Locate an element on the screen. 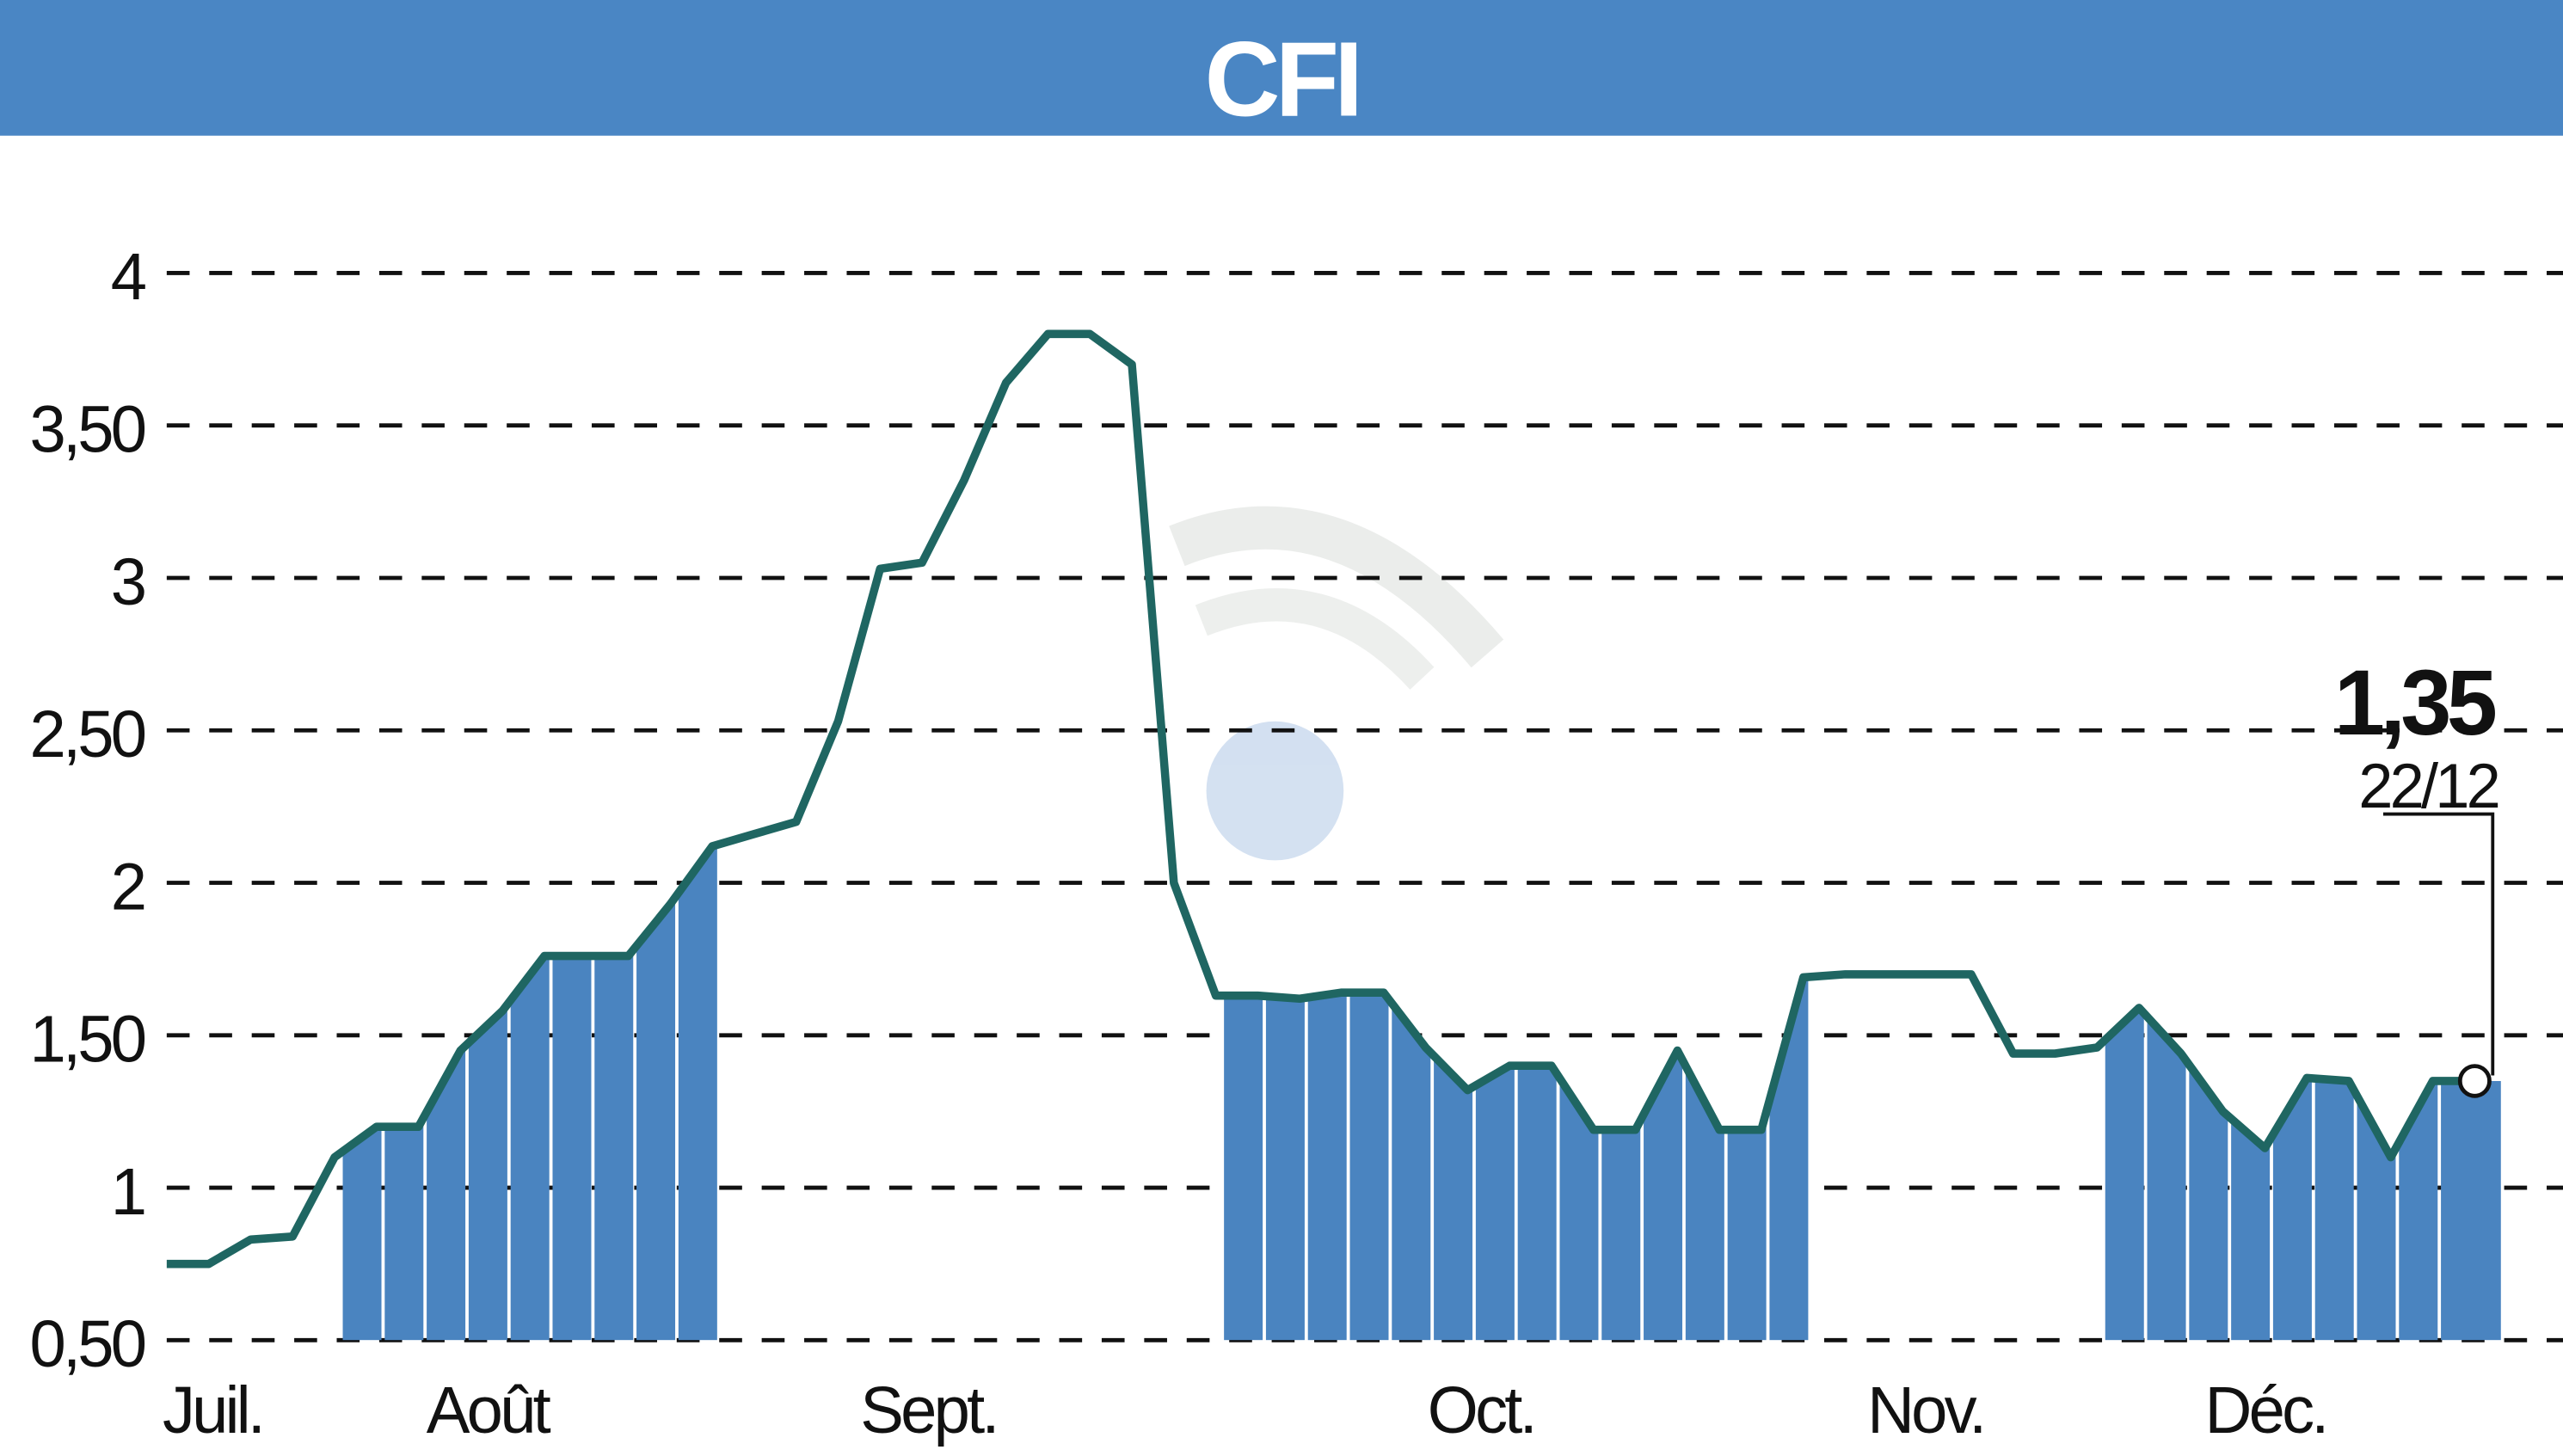  x-tick-label: Oct. is located at coordinates (1481, 1411).